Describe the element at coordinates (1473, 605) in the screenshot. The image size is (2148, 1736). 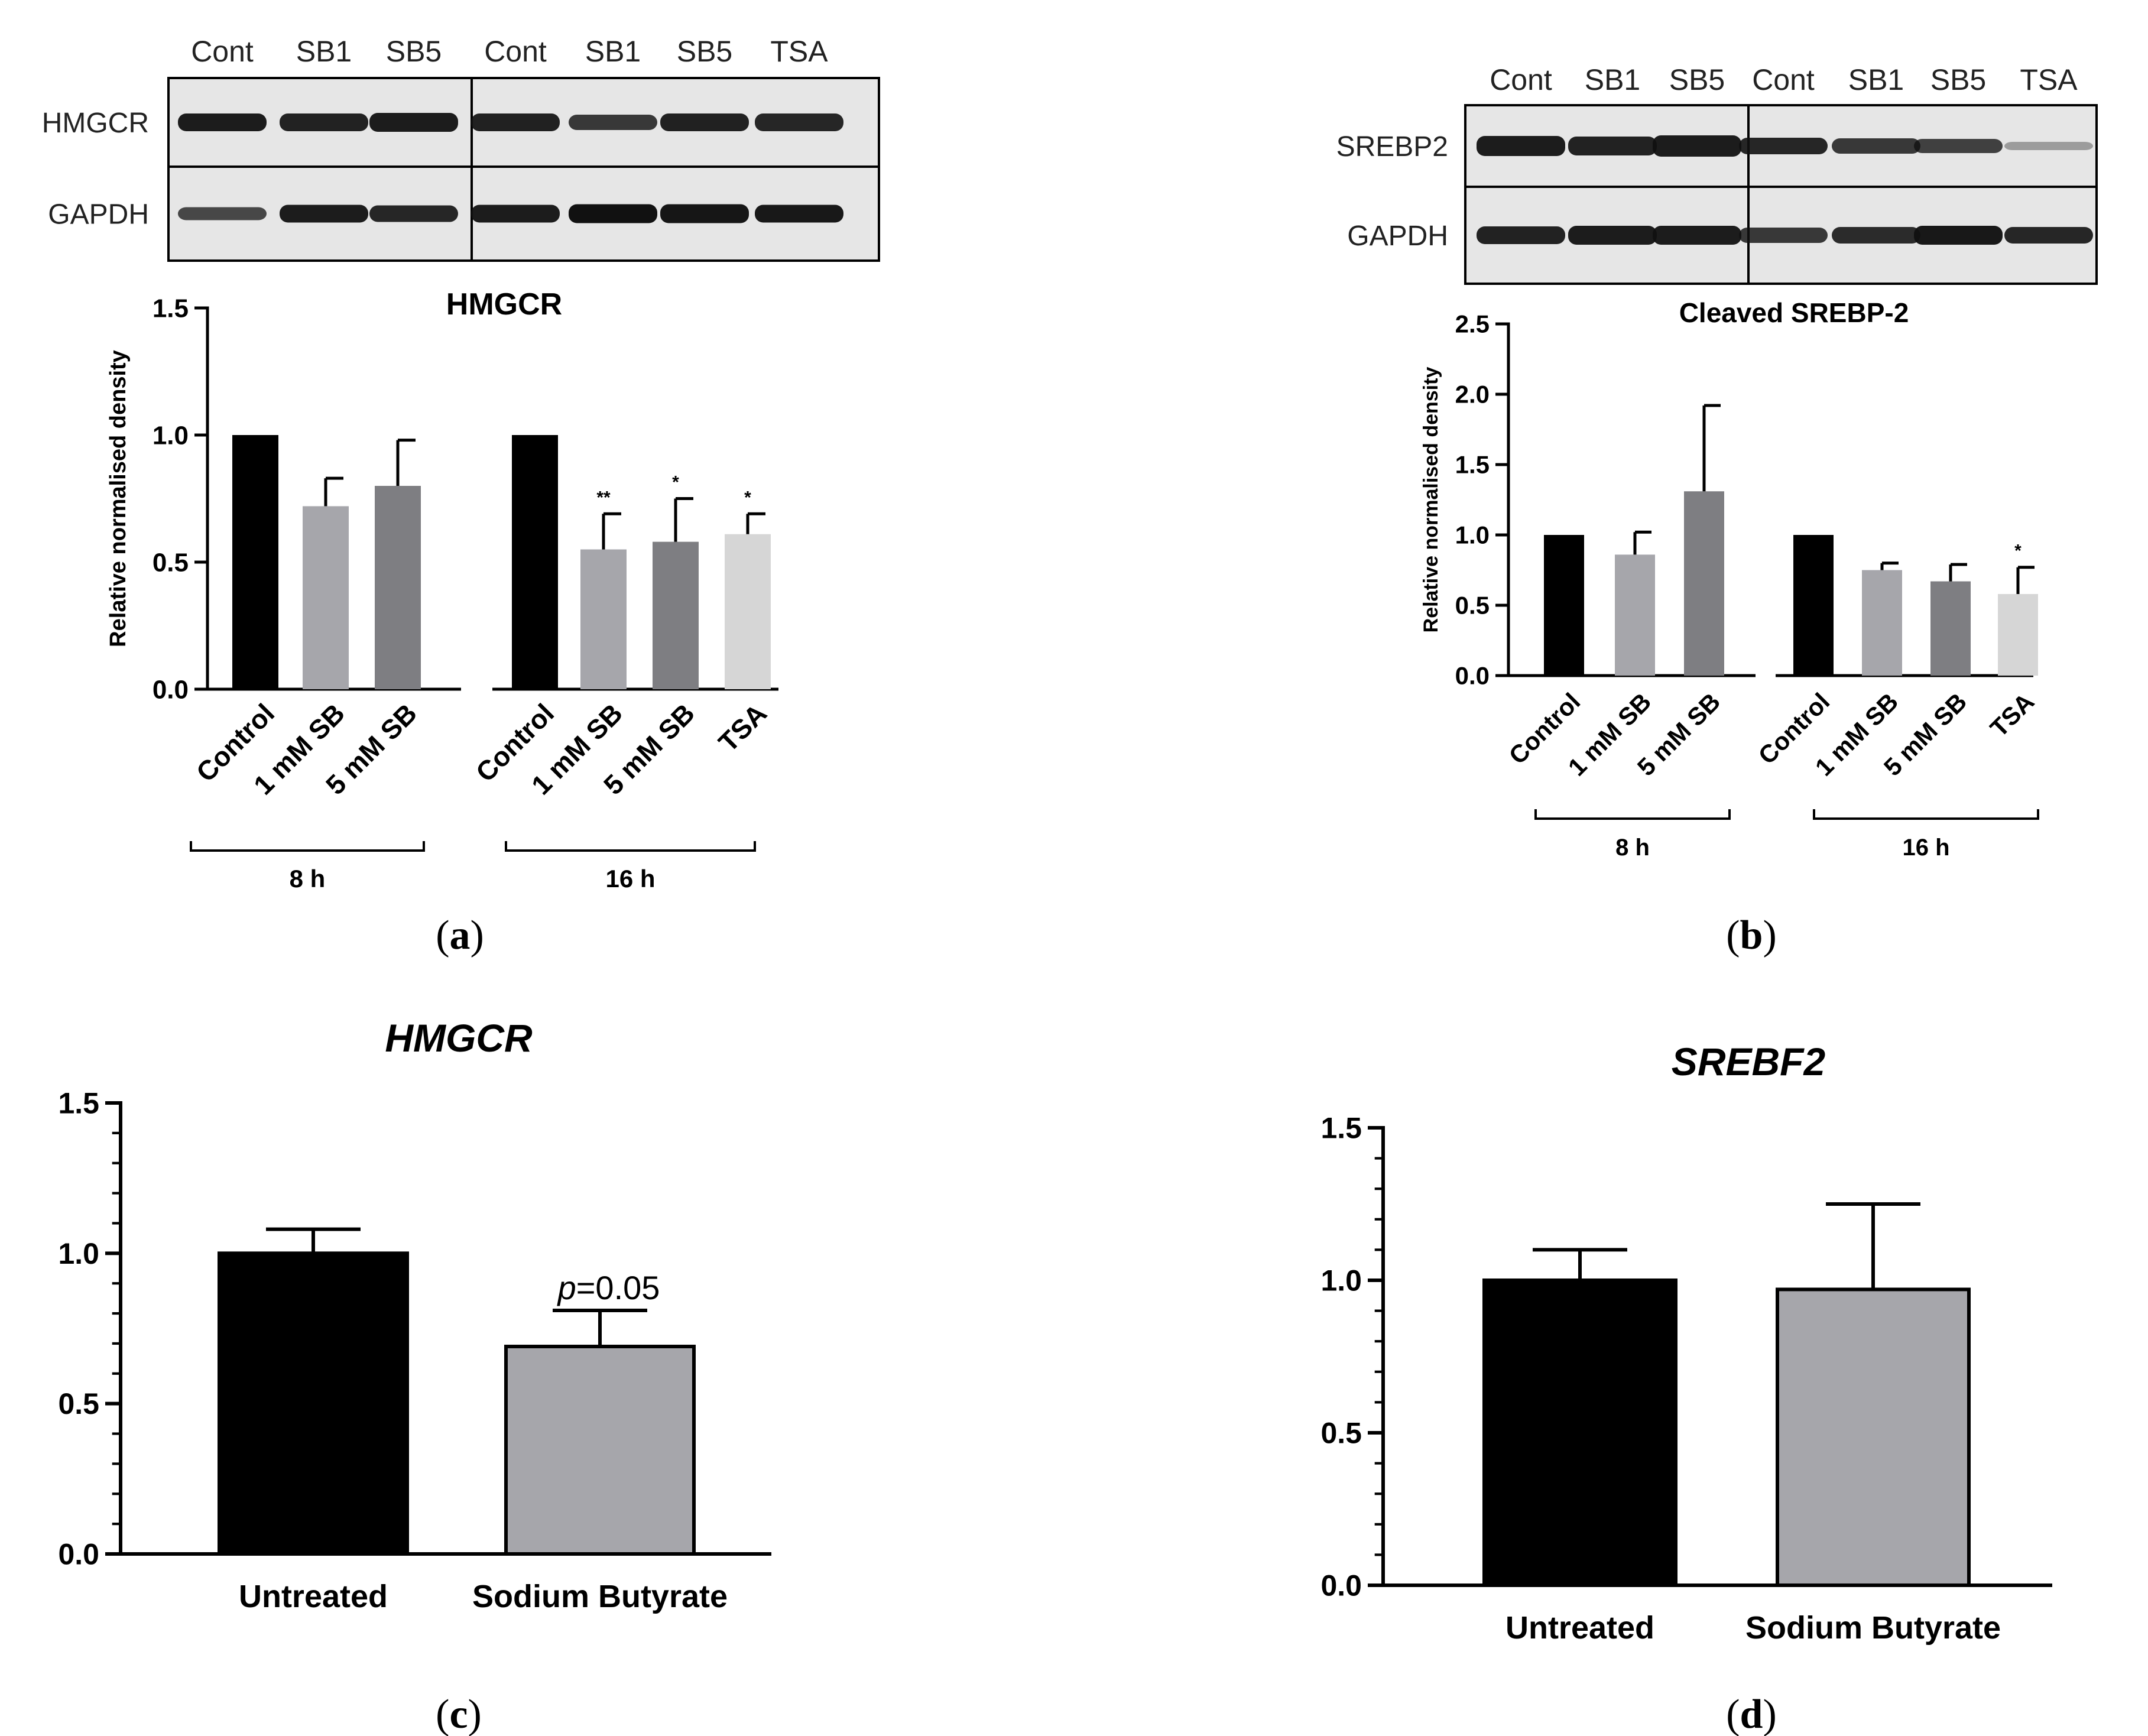
I see `y-tick-label: 0.5` at that location.